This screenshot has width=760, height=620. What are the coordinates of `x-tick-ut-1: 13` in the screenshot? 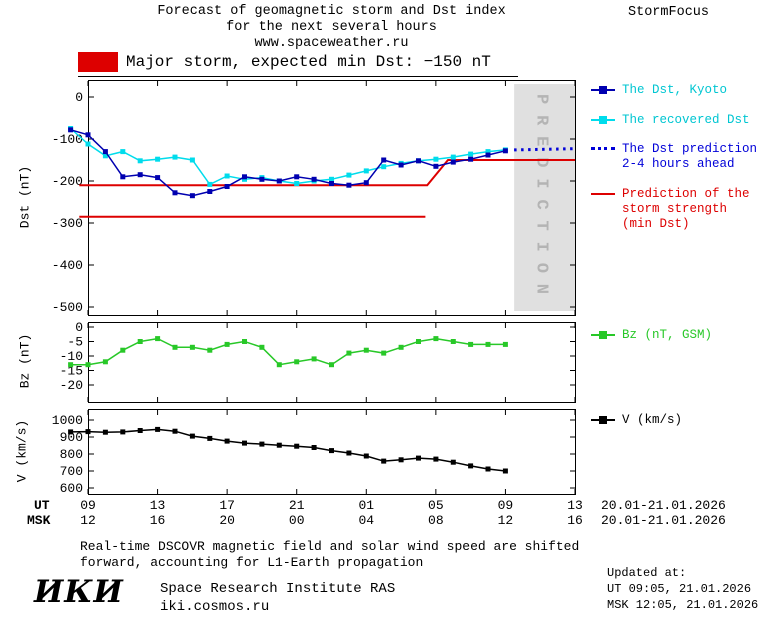 It's located at (157, 505).